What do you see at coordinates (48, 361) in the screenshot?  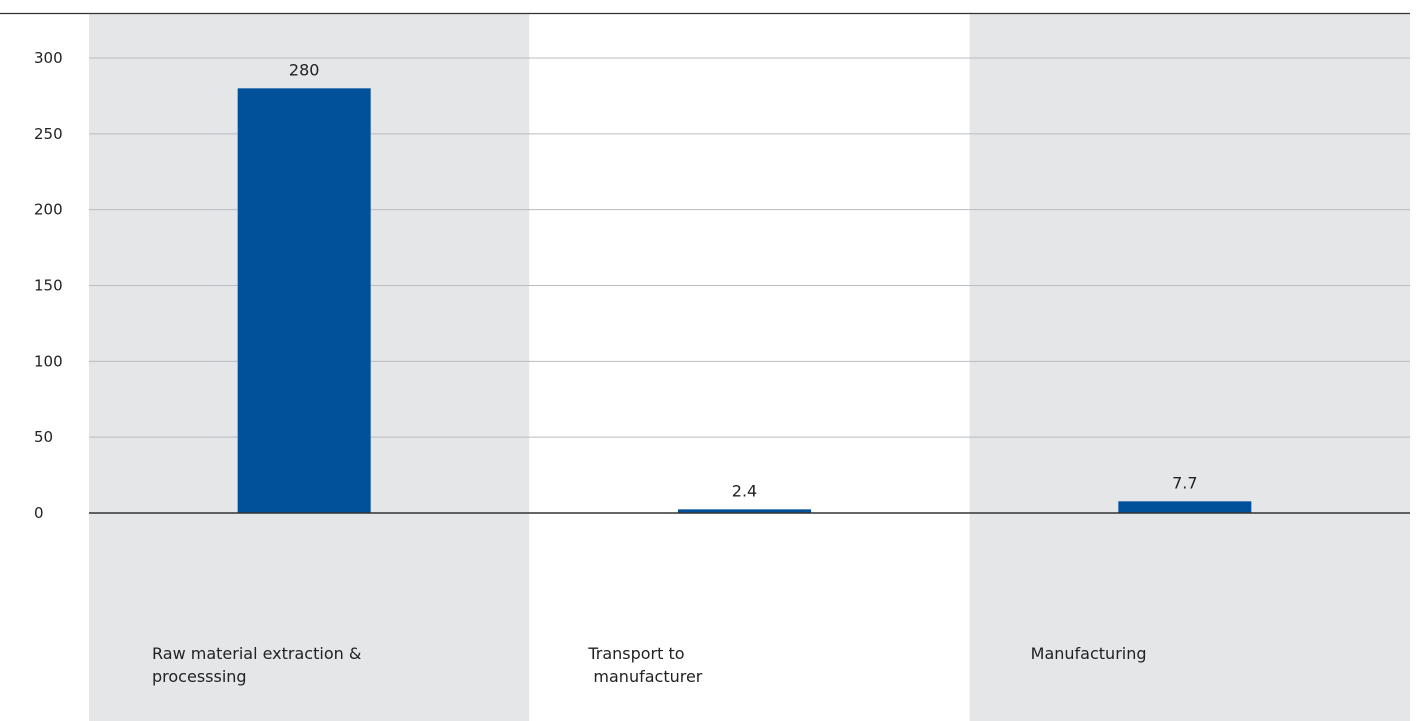 I see `y-tick-label: 100` at bounding box center [48, 361].